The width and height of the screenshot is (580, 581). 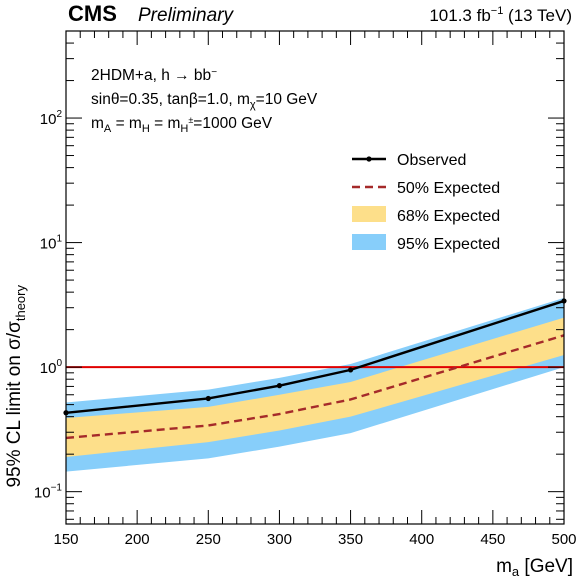 What do you see at coordinates (204, 101) in the screenshot?
I see `info-params: sinθ=0.35, tanβ=1.0, mχ=10 GeV` at bounding box center [204, 101].